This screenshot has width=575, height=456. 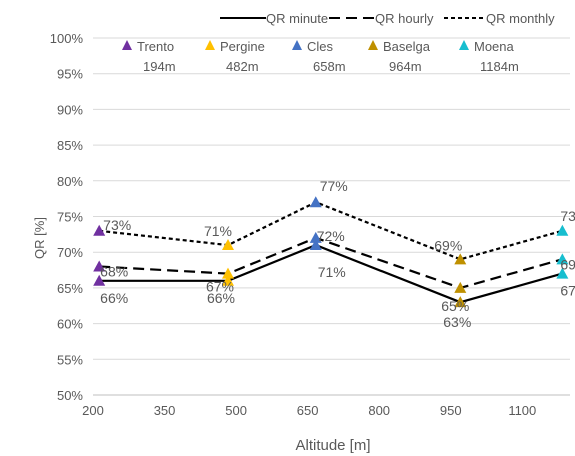 I want to click on x-tick-label: 350, so click(x=165, y=410).